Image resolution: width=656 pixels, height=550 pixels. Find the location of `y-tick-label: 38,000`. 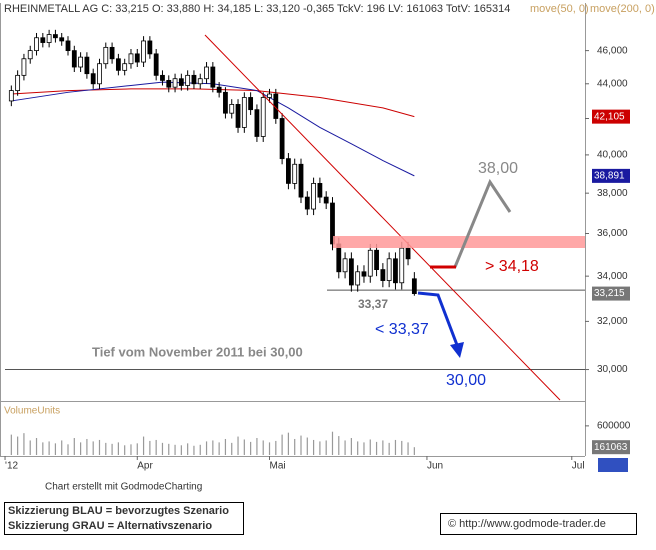

y-tick-label: 38,000 is located at coordinates (612, 193).